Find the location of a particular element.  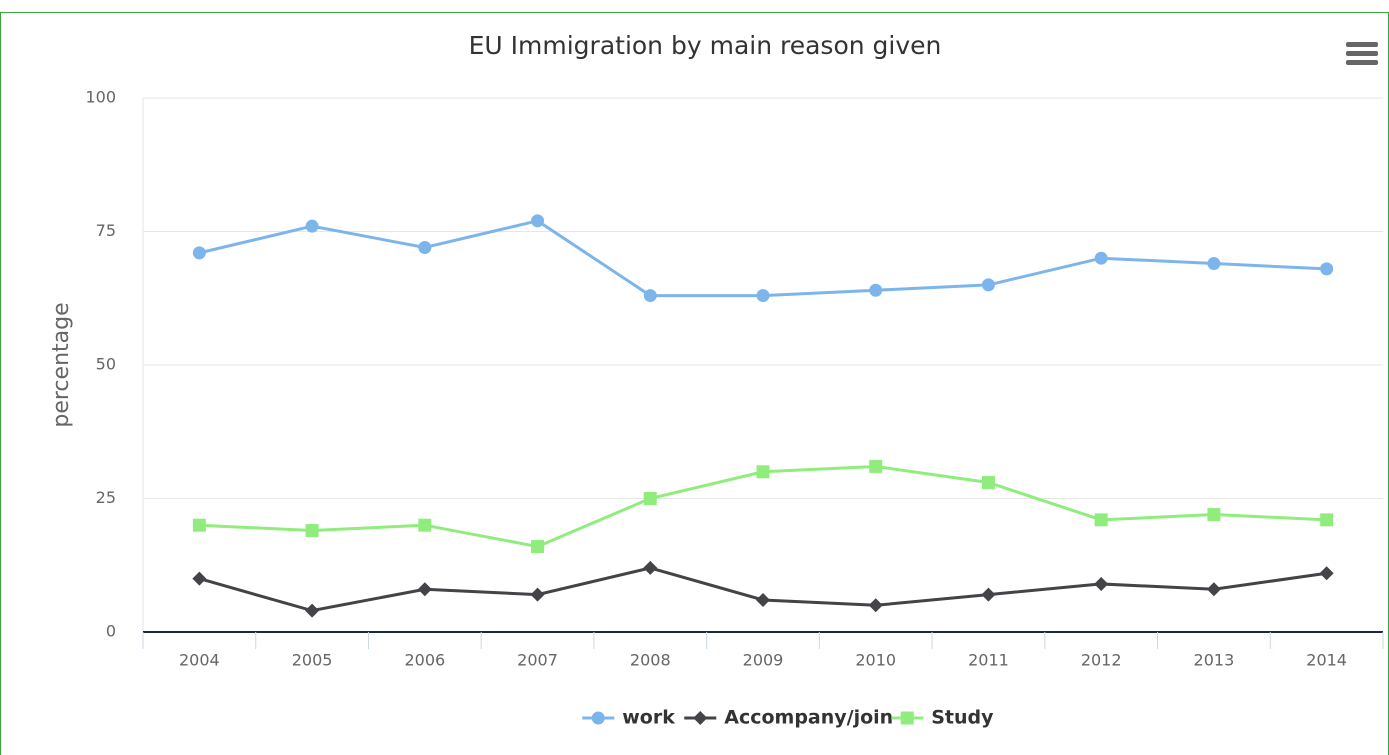

x-tick-label: 2005 is located at coordinates (312, 660).